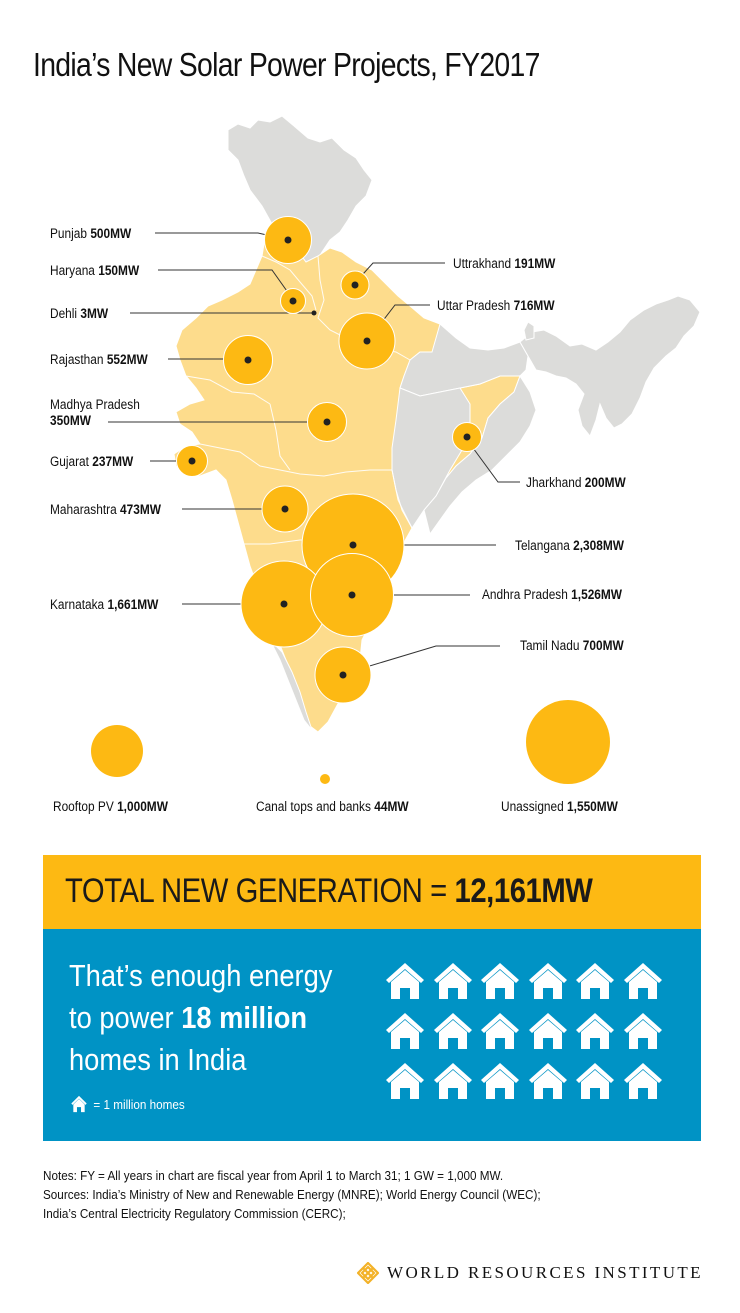 This screenshot has width=740, height=1313. What do you see at coordinates (431, 458) in the screenshot?
I see `map-region-grey-central` at bounding box center [431, 458].